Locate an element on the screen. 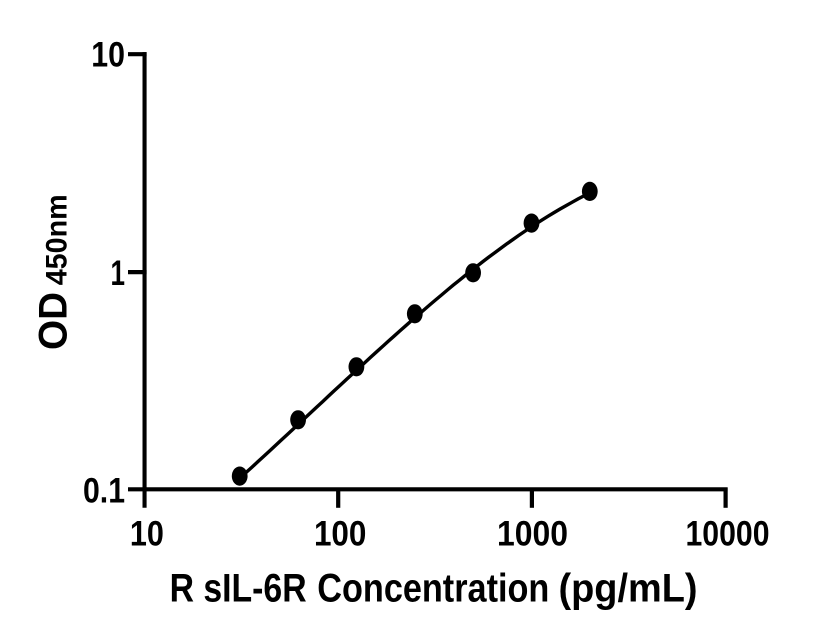 The width and height of the screenshot is (816, 640). svg-text: 1000 is located at coordinates (532, 533).